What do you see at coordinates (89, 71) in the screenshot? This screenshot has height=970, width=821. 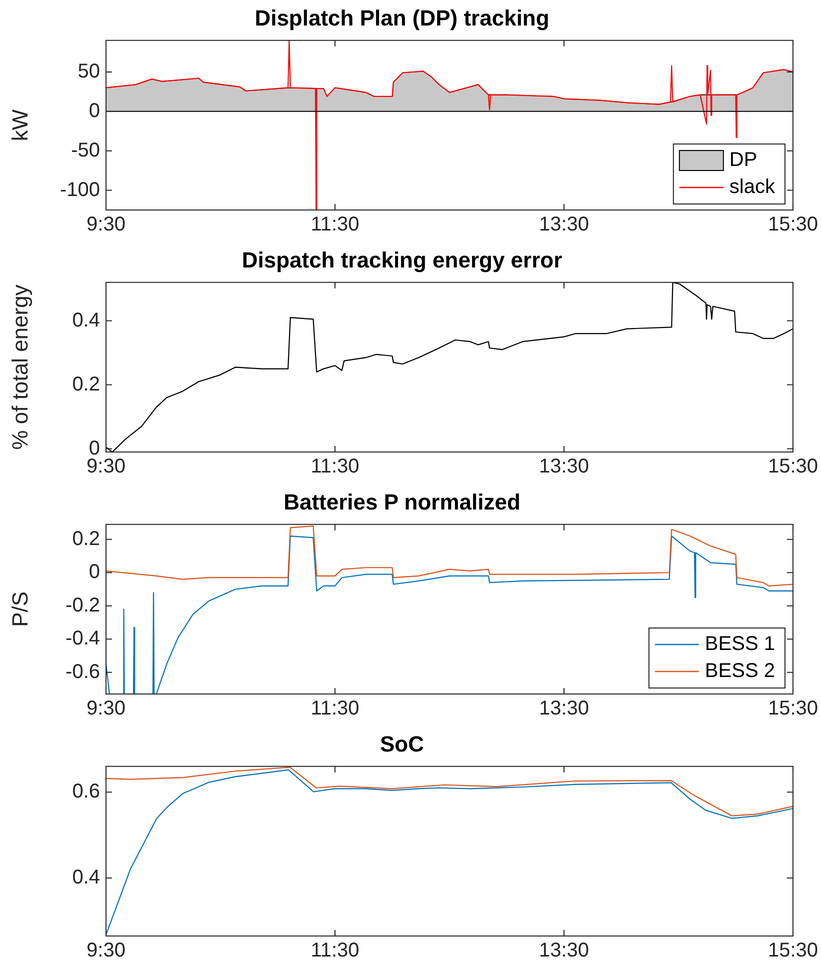 I see `y-tick-label: 50` at bounding box center [89, 71].